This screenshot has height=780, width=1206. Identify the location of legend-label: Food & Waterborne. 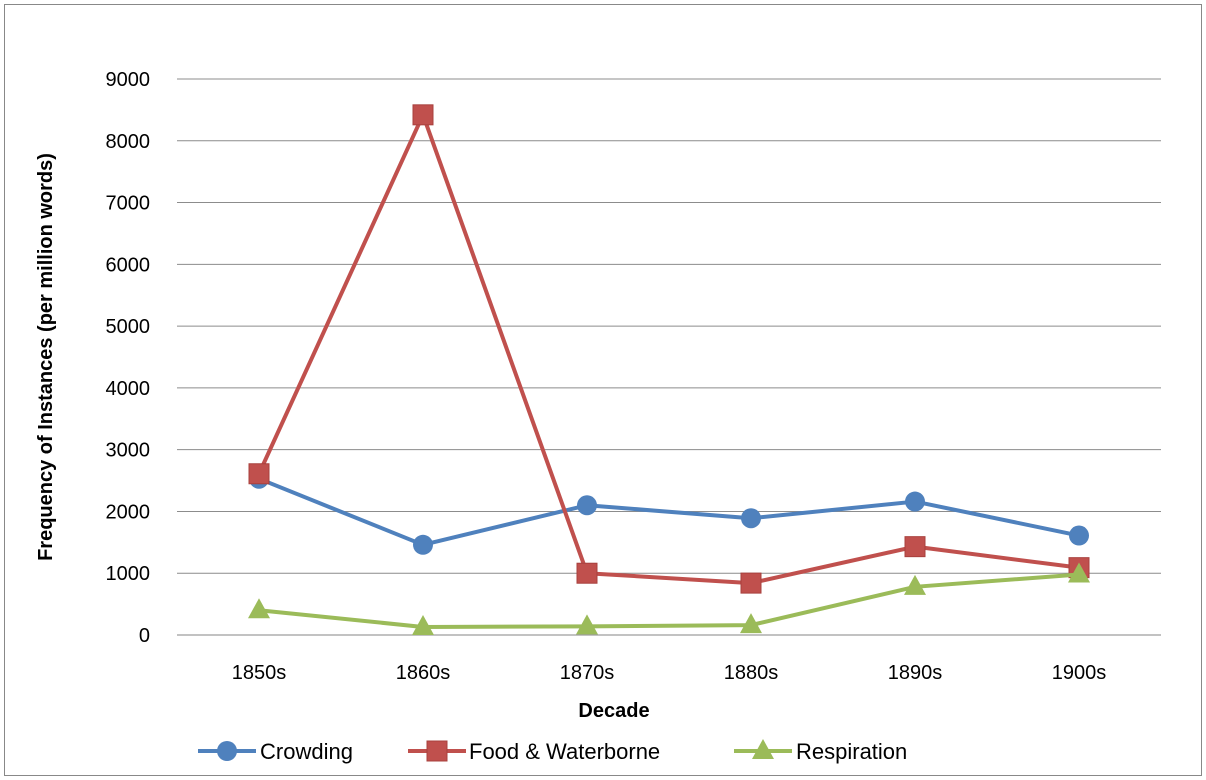
(564, 751).